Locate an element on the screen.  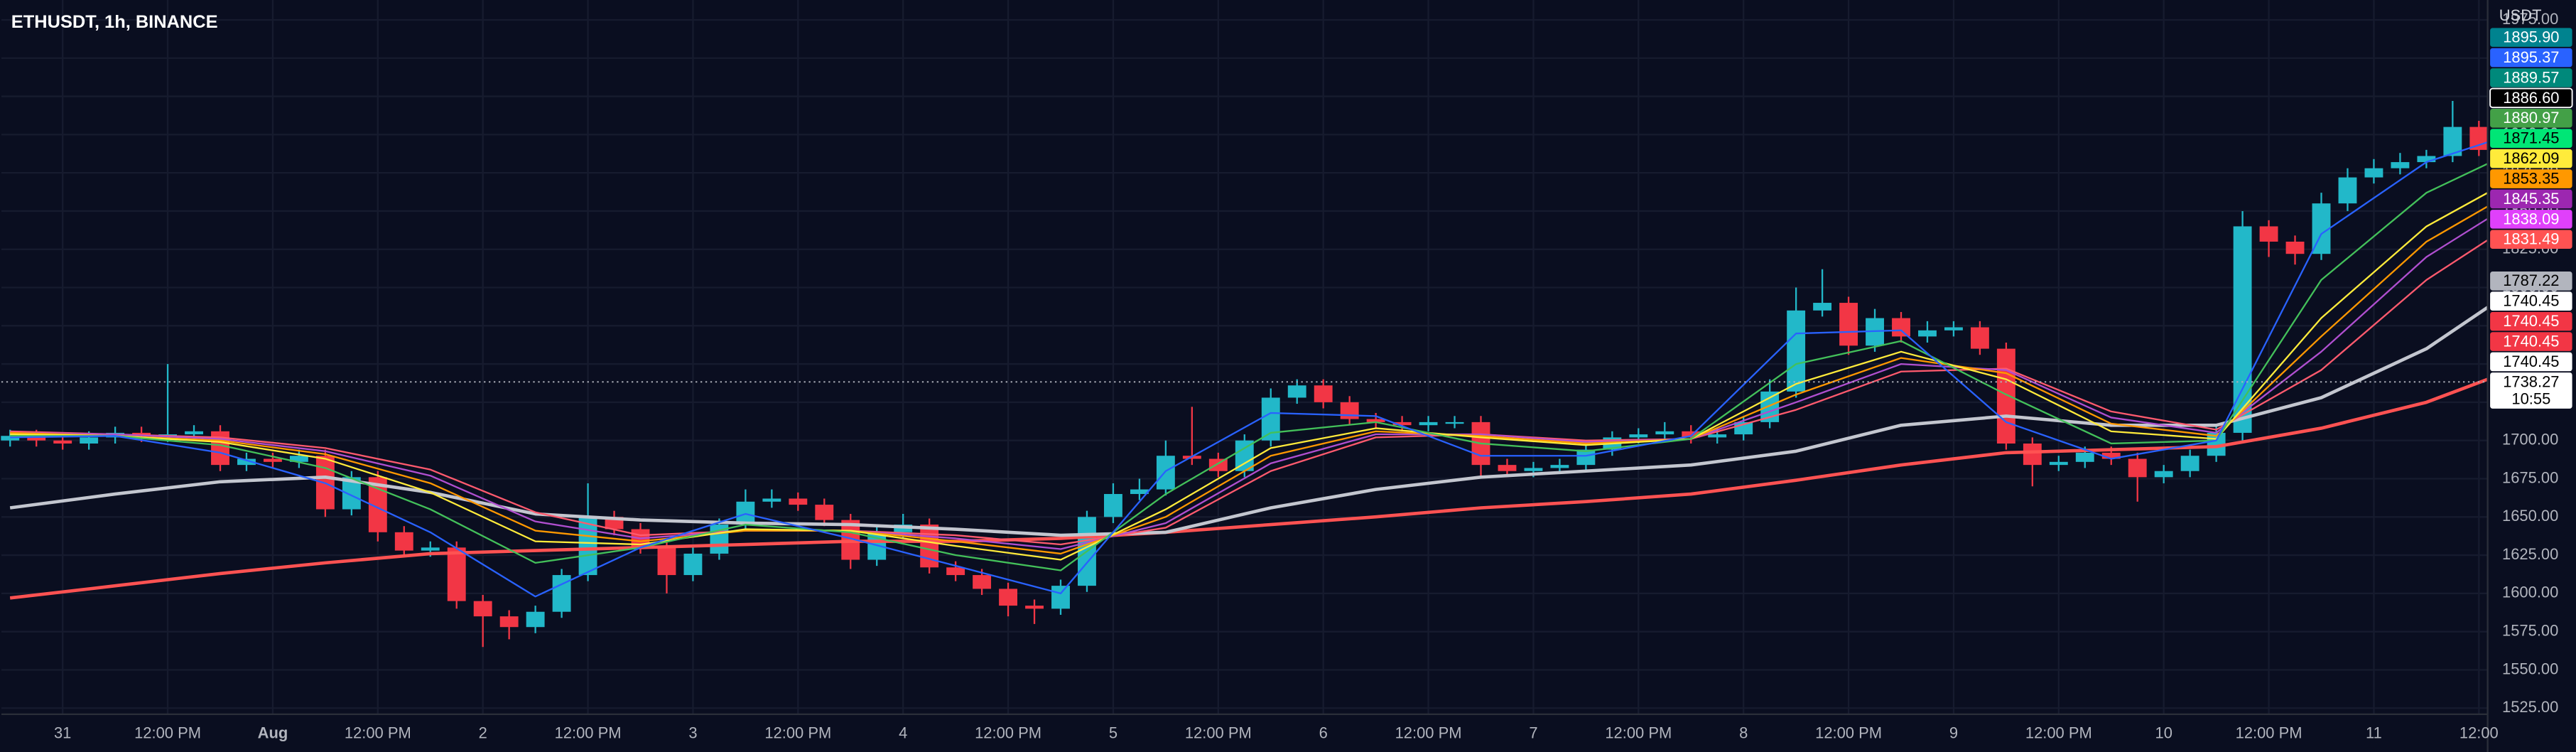
price-label: 1880.97 is located at coordinates (2531, 118).